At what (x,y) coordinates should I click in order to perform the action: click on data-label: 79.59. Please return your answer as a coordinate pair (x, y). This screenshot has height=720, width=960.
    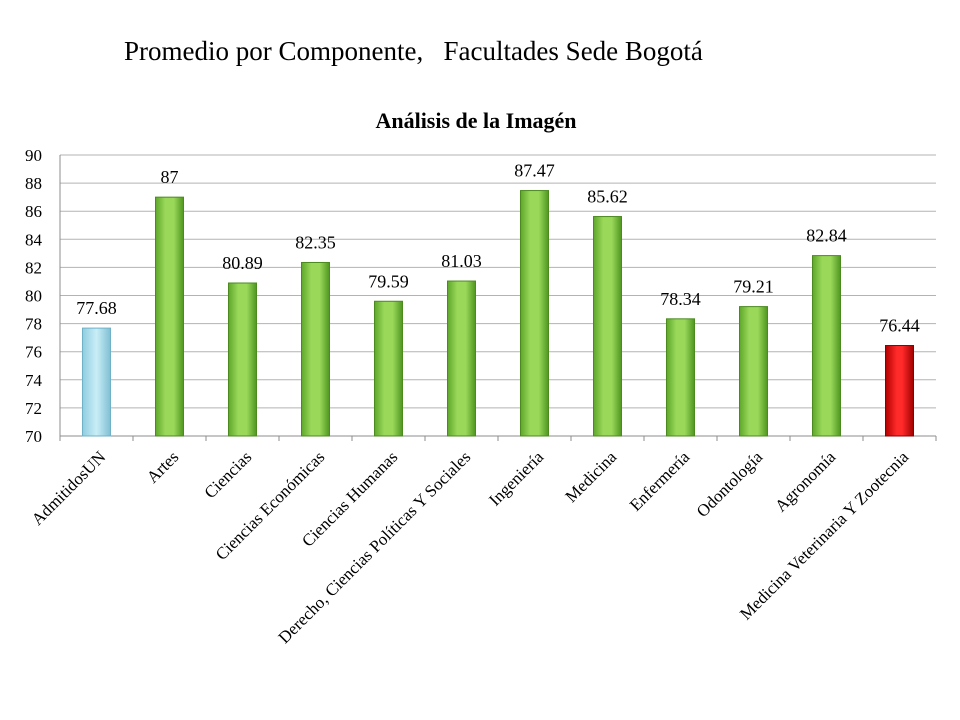
    Looking at the image, I should click on (388, 281).